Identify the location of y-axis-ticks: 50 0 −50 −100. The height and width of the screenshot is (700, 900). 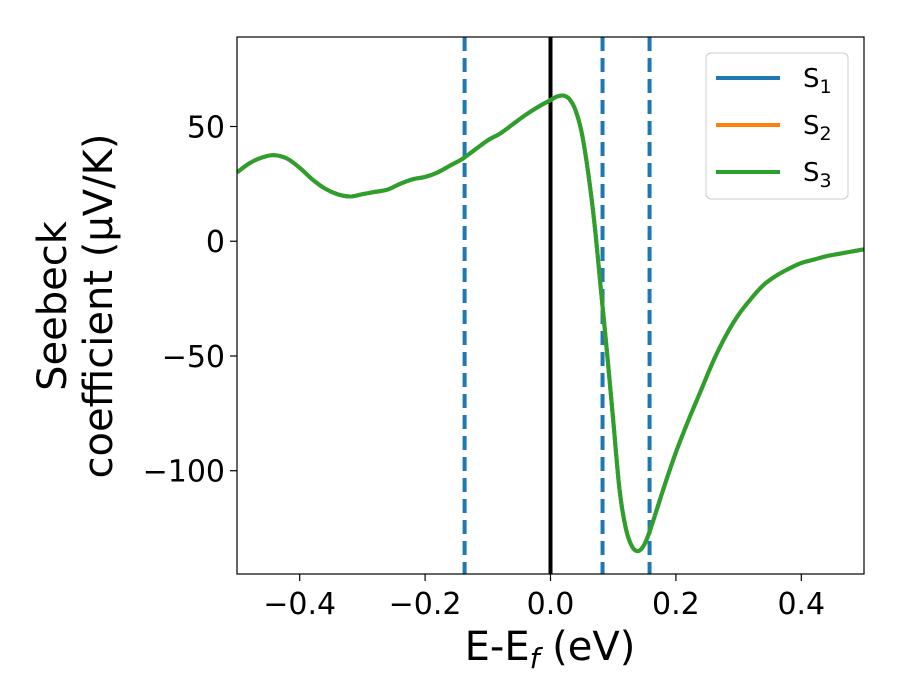
(190, 300).